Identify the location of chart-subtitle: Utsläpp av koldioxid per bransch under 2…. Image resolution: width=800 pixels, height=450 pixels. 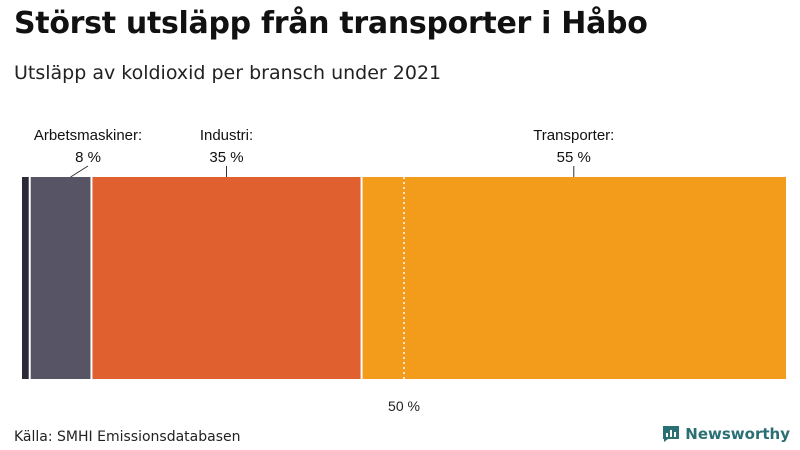
(228, 73).